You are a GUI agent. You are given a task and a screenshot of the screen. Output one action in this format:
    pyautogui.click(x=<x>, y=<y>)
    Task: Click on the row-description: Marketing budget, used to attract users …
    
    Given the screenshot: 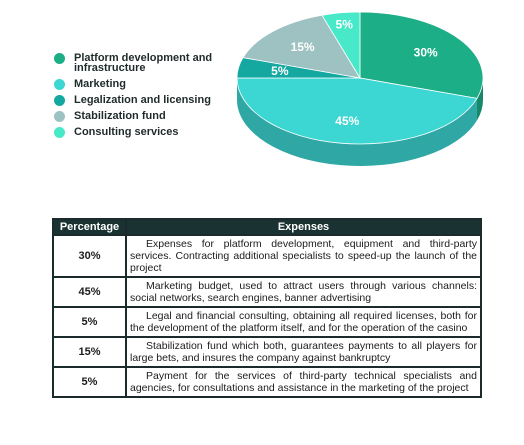 What is the action you would take?
    pyautogui.click(x=303, y=292)
    